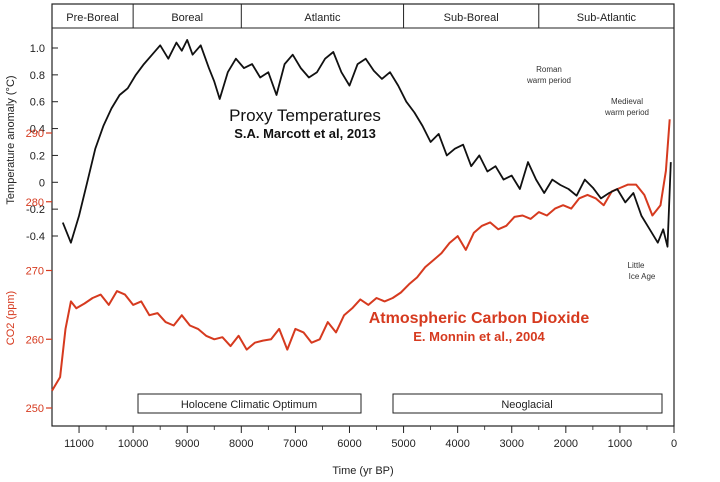 The width and height of the screenshot is (720, 482). What do you see at coordinates (322, 18) in the screenshot?
I see `period-label: Atlantic` at bounding box center [322, 18].